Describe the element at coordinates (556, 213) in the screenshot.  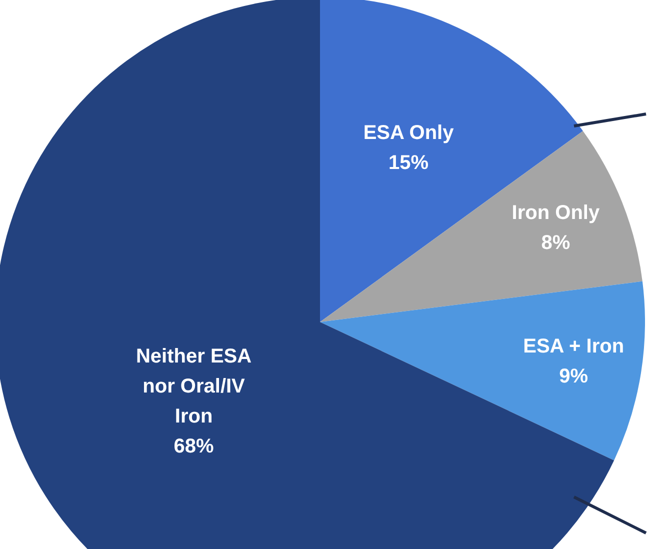
I see `slice-label: Iron Only` at that location.